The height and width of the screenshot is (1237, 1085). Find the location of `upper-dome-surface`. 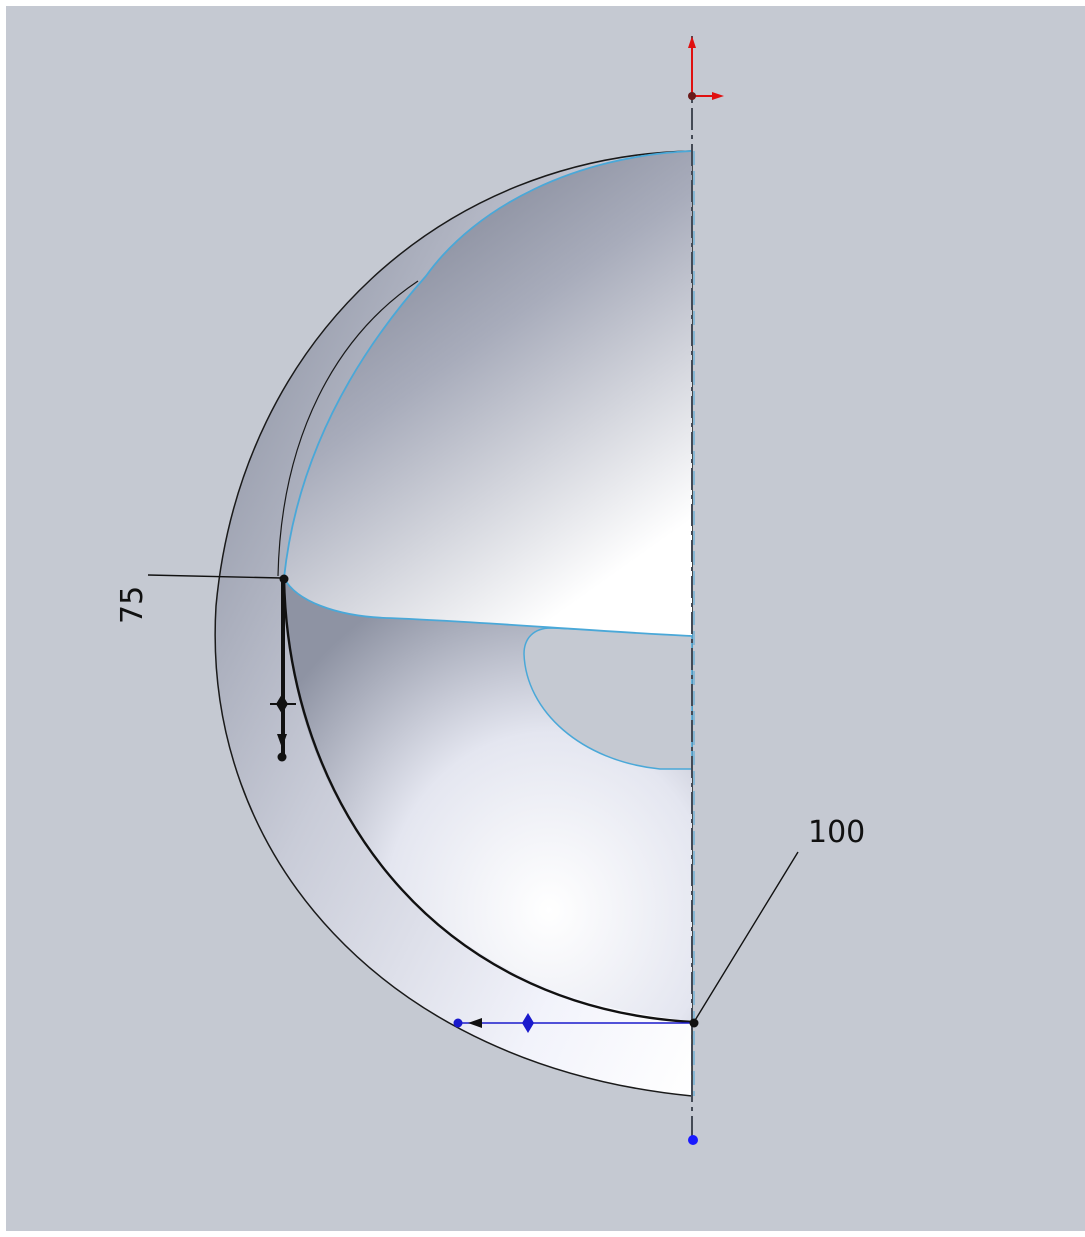

upper-dome-surface is located at coordinates (488, 393).